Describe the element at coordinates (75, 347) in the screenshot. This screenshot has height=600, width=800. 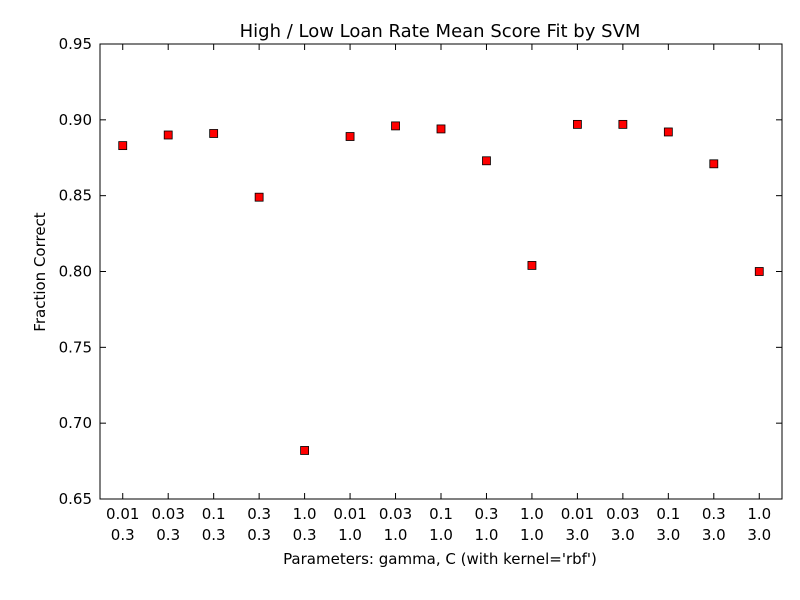
I see `y-tick-label: 0.75` at that location.